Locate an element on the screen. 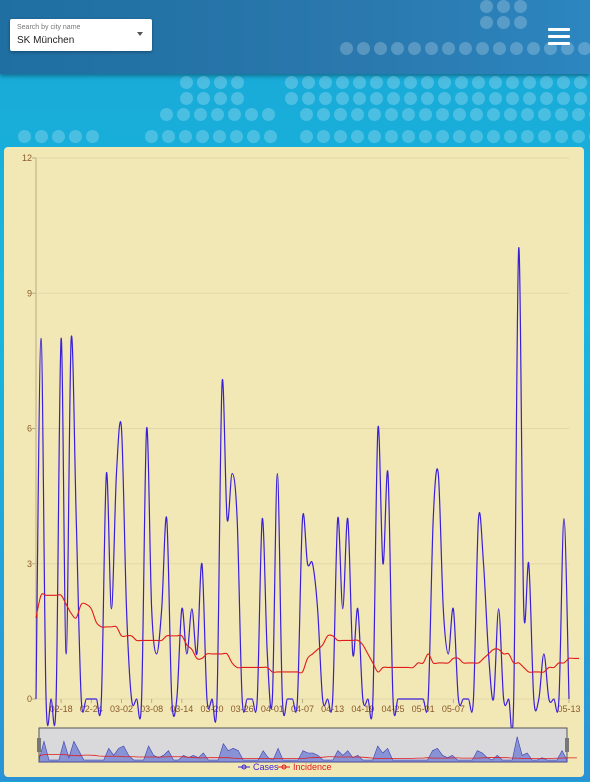 Image resolution: width=590 pixels, height=782 pixels. x-tick-label: 04-19 is located at coordinates (362, 709).